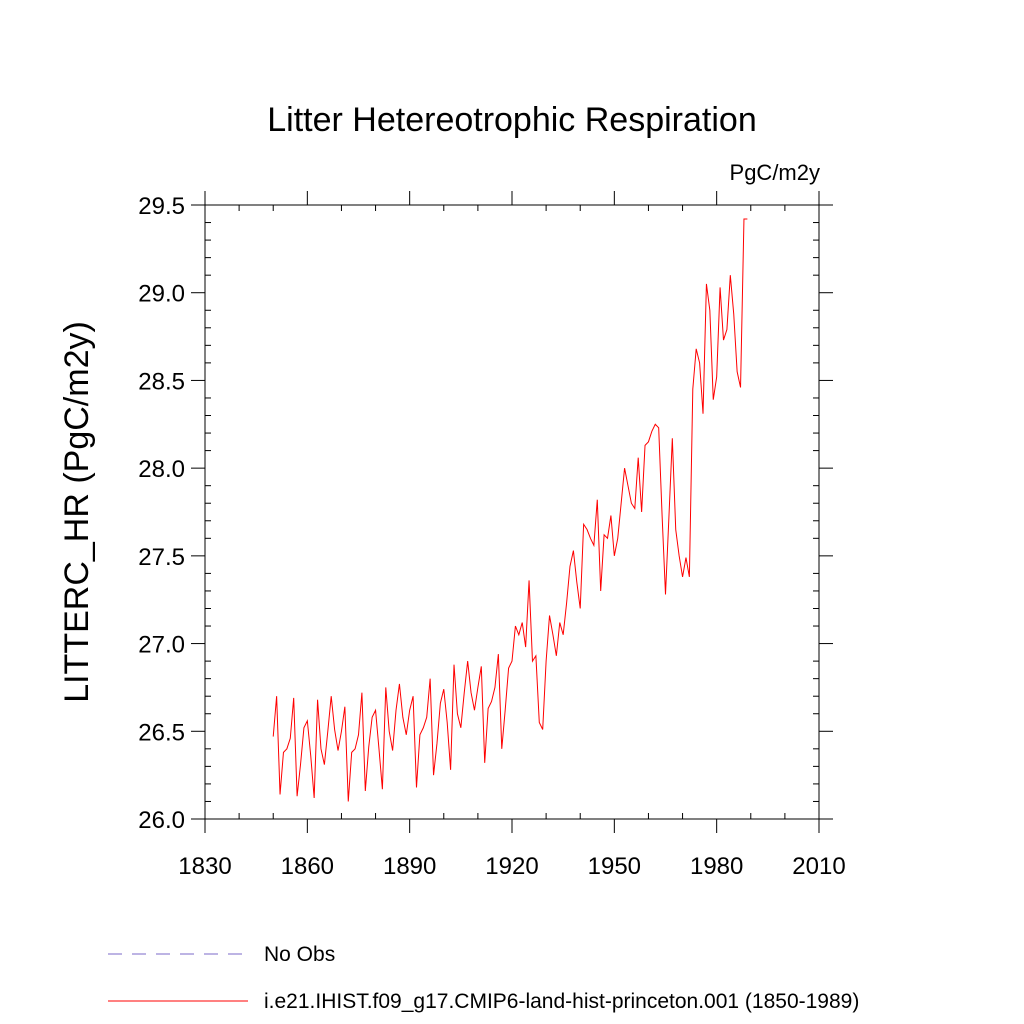 The height and width of the screenshot is (1024, 1024). I want to click on x-tick-label: 2010, so click(818, 866).